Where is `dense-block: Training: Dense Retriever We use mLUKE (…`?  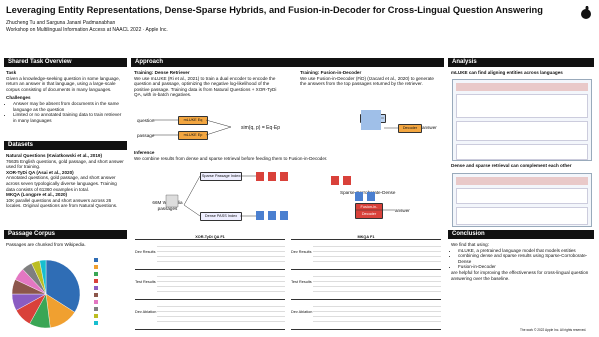
dense-block: Training: Dense Retriever We use mLUKE (… is located at coordinates (209, 84).